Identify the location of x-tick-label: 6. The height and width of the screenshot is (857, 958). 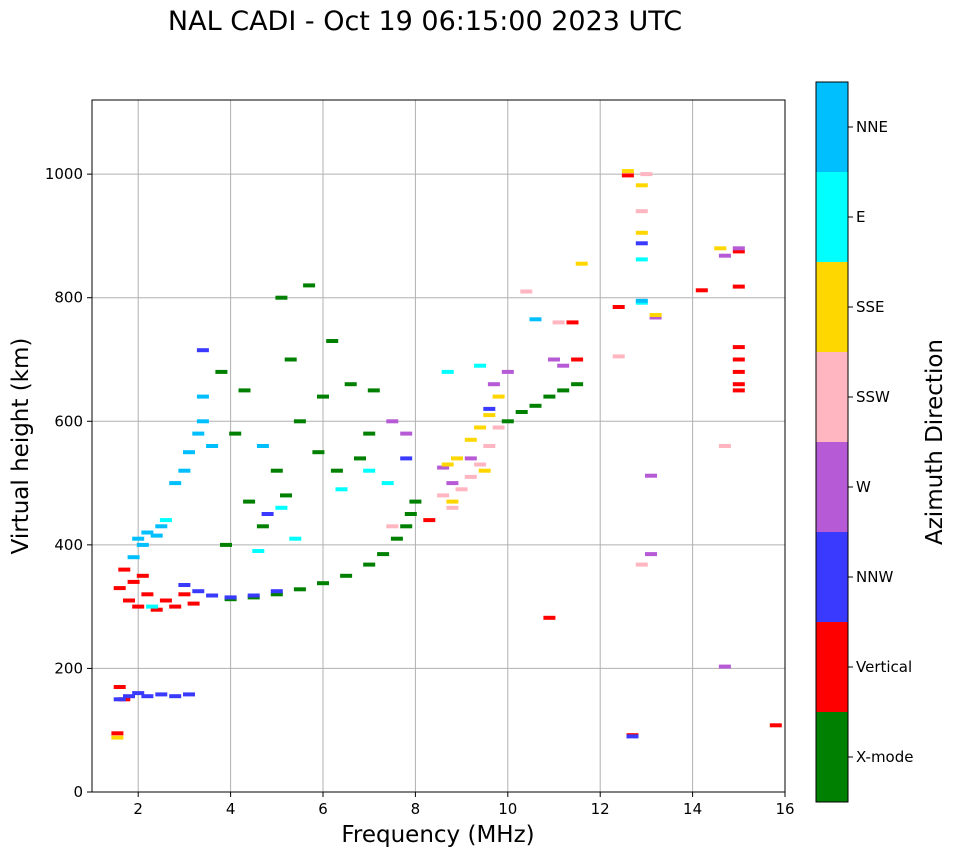
(323, 809).